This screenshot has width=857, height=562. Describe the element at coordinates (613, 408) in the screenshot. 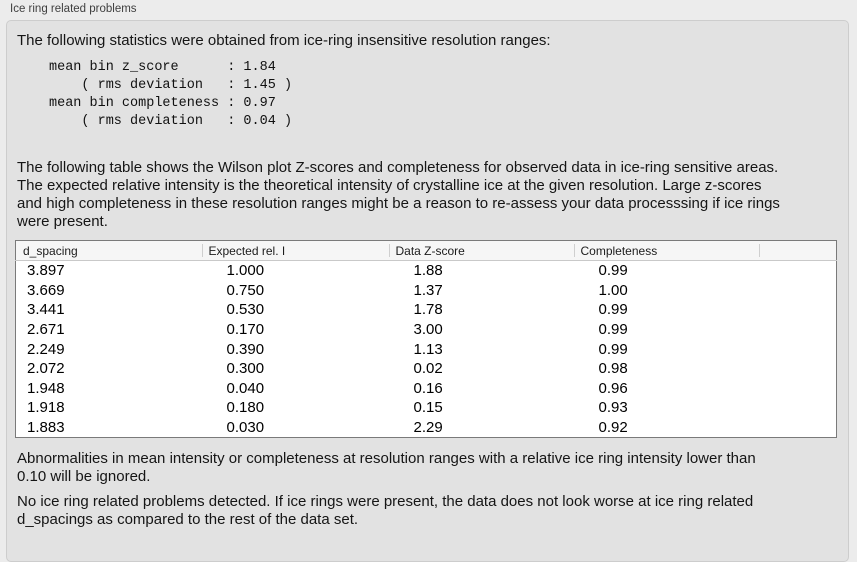

I see `table-cell: 0.93` at that location.